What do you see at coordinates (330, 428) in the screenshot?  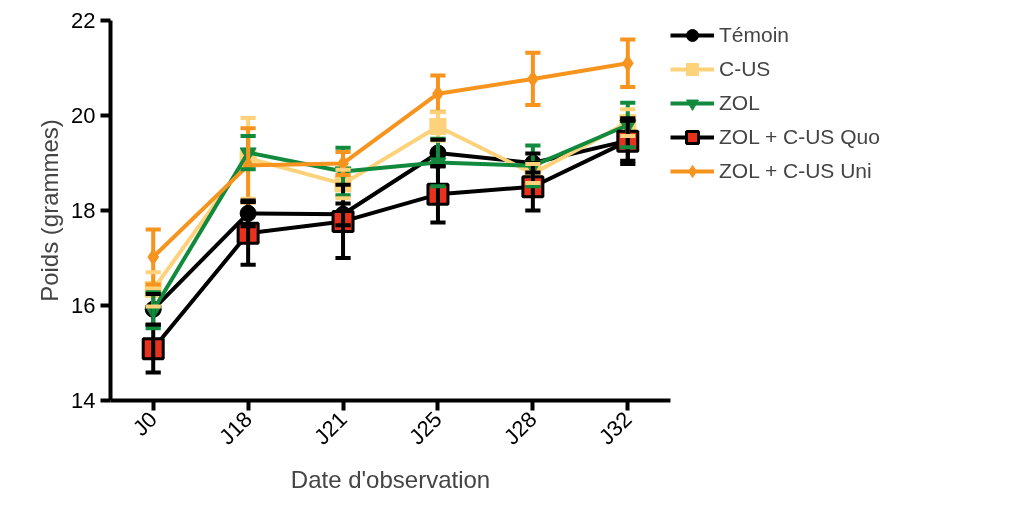 I see `x-tick-label: J21` at bounding box center [330, 428].